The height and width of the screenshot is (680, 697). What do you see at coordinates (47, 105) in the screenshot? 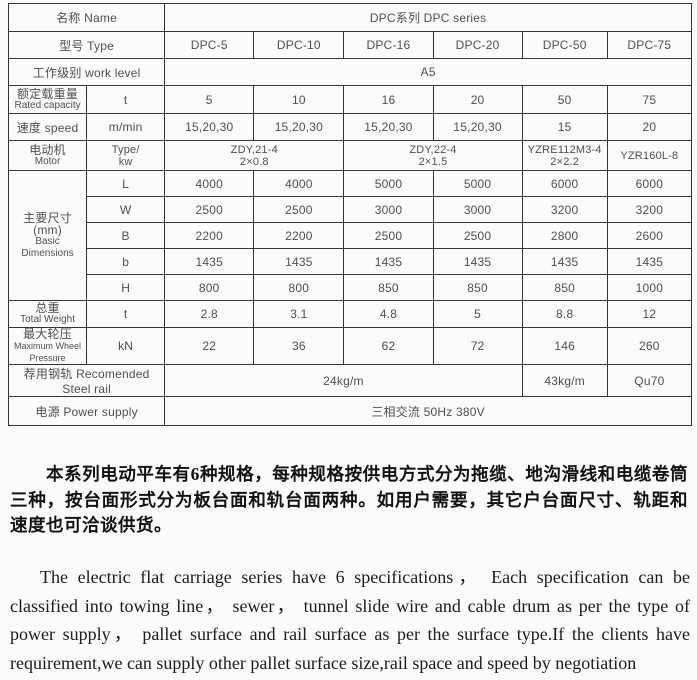
I see `capacity-label-en: Rated capacity` at bounding box center [47, 105].